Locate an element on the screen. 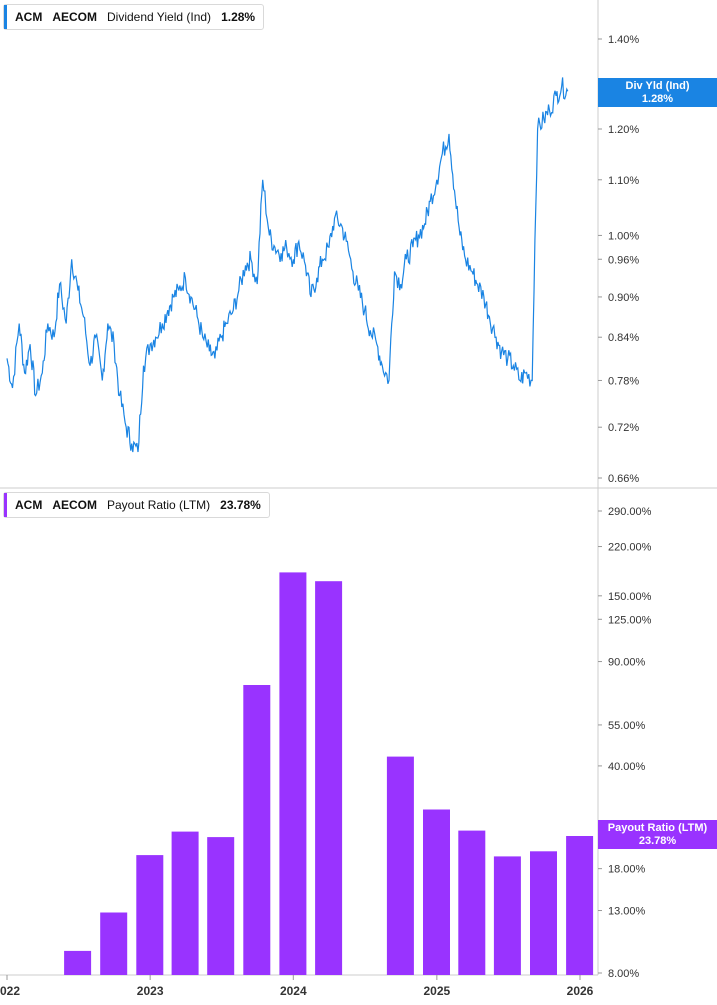 This screenshot has height=1005, width=717. legend-value: 1.28% is located at coordinates (238, 17).